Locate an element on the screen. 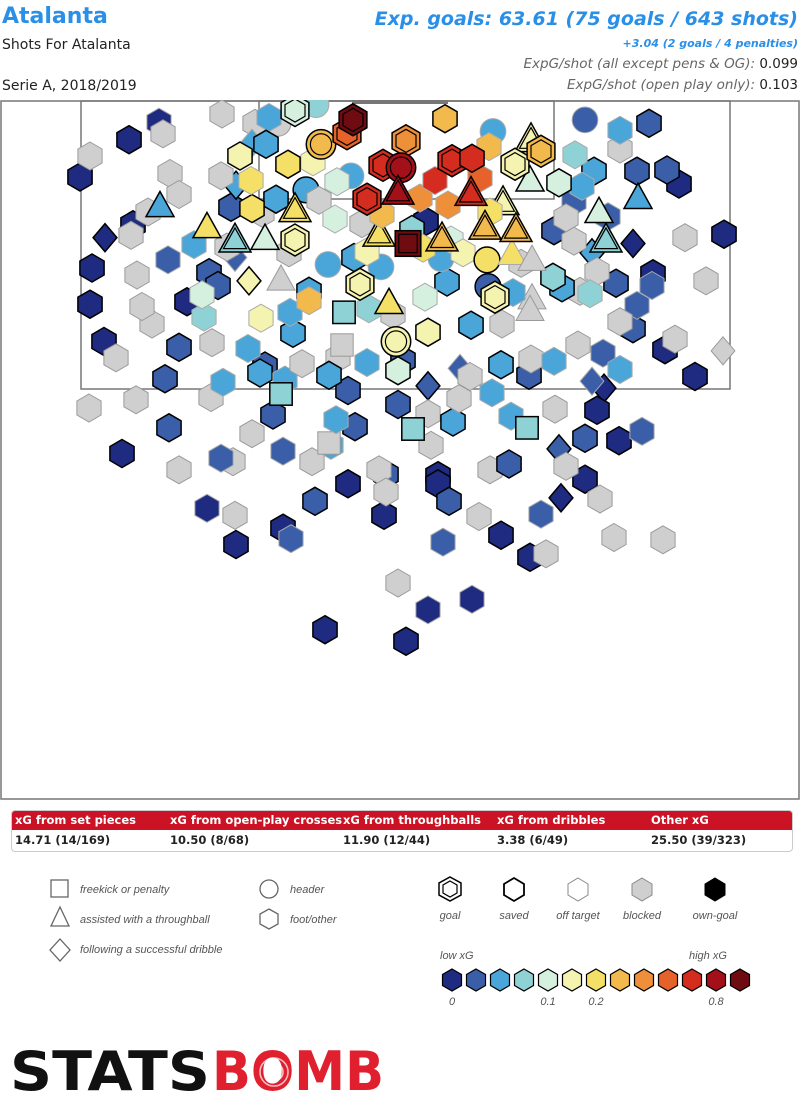 The image size is (800, 1110). legend-freekick: freekick or penalty is located at coordinates (125, 890).